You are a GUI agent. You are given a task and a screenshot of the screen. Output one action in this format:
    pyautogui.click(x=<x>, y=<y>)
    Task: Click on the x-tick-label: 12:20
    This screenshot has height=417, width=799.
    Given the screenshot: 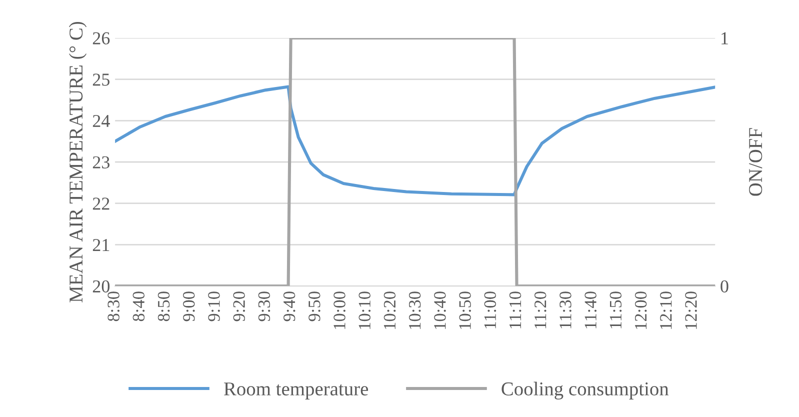 What is the action you would take?
    pyautogui.click(x=691, y=310)
    